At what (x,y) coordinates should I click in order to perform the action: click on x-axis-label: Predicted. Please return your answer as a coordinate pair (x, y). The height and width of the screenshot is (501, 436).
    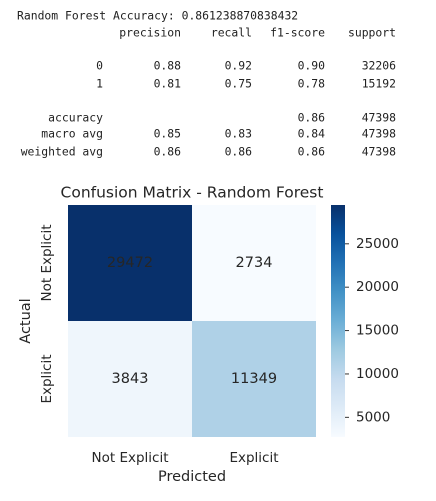
    Looking at the image, I should click on (192, 477).